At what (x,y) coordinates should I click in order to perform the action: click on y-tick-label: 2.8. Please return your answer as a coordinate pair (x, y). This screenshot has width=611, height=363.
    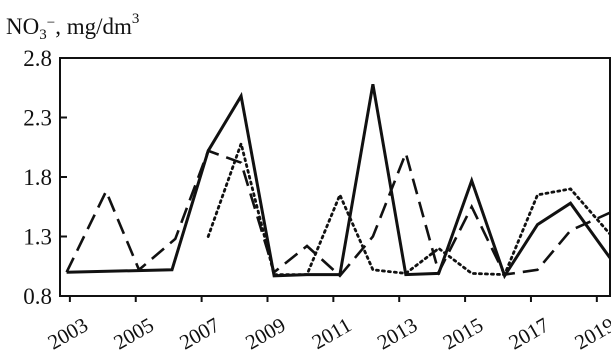
    Looking at the image, I should click on (37, 58).